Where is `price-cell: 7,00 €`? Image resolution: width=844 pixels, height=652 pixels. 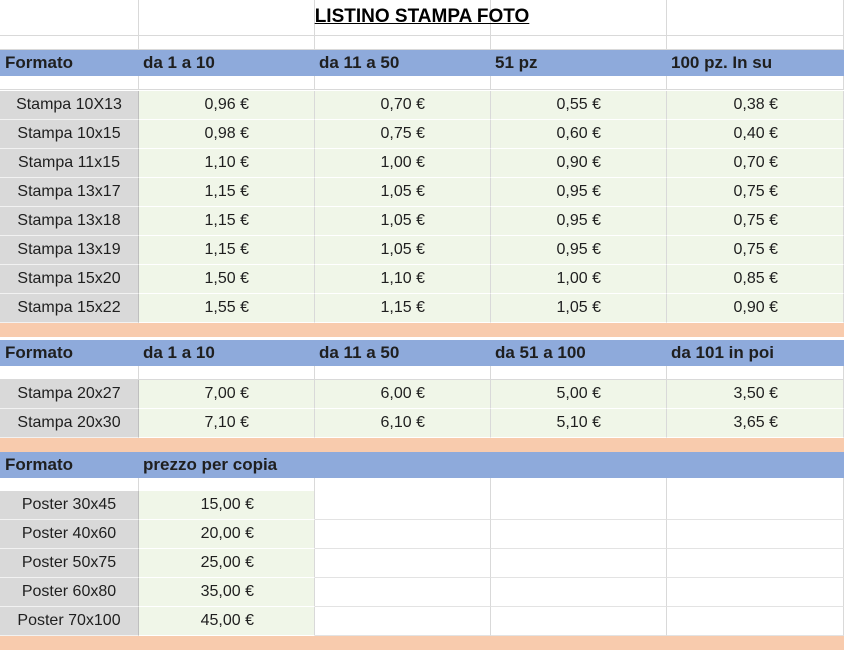 price-cell: 7,00 € is located at coordinates (227, 394).